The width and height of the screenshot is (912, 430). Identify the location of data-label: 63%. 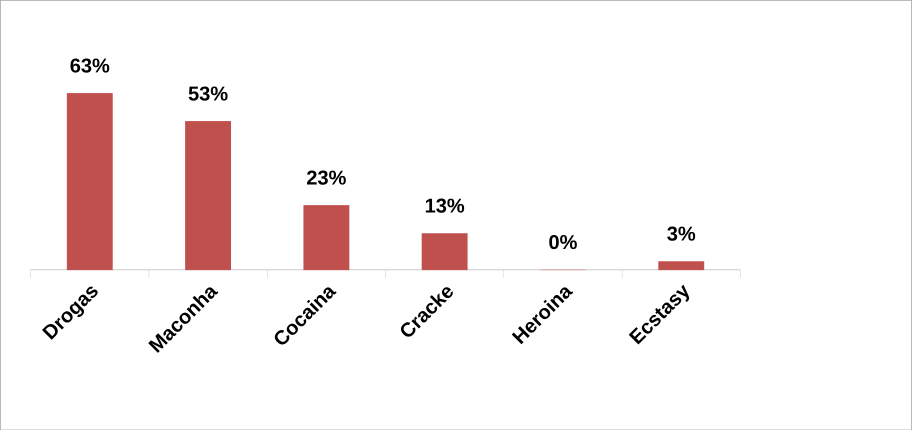
(90, 65).